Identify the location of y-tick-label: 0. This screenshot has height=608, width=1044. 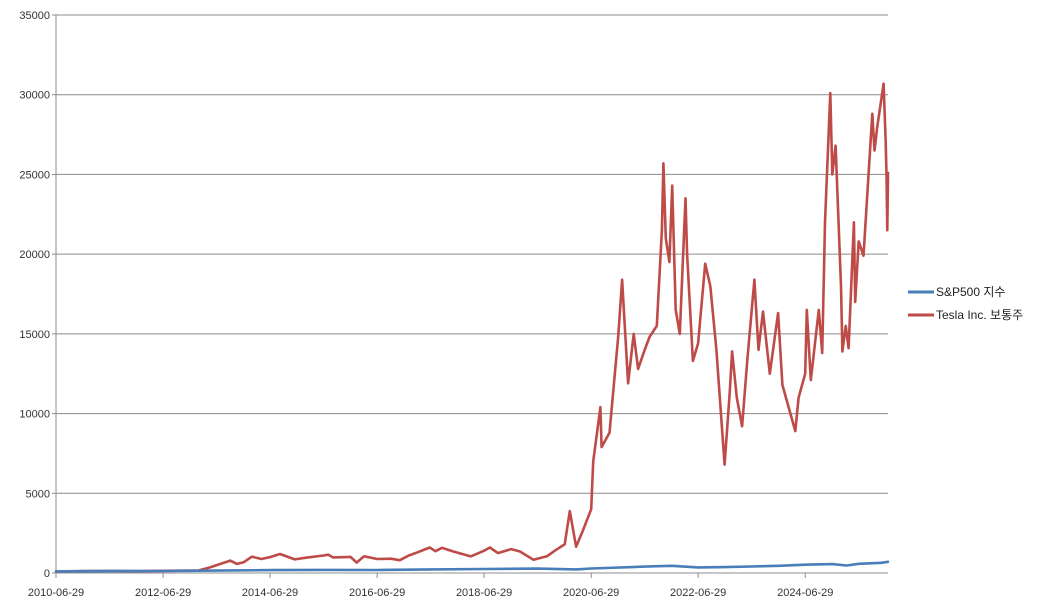
(47, 574).